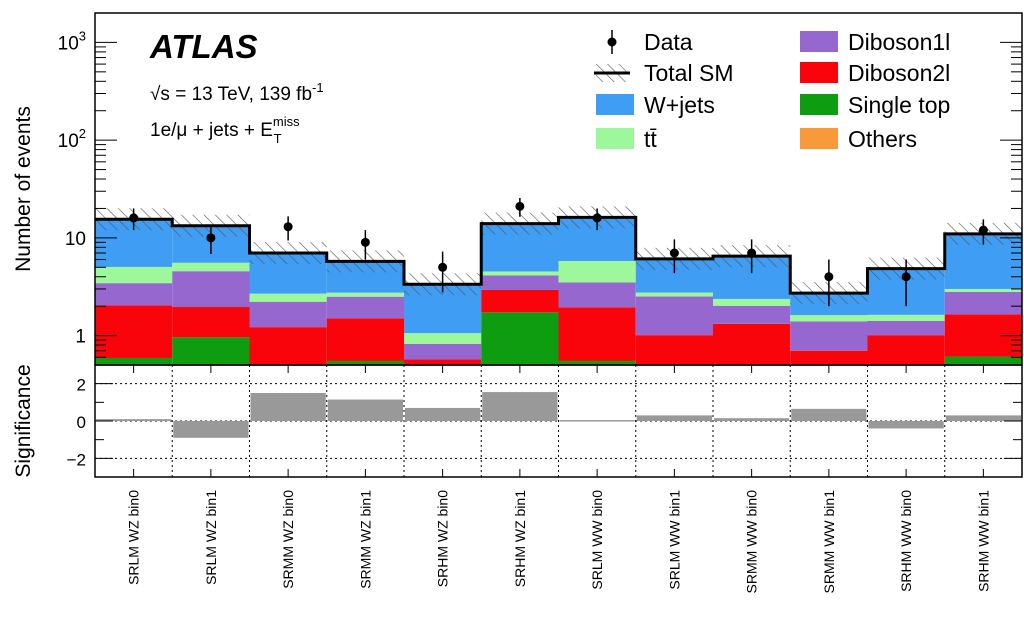  I want to click on legend-swatch-others, so click(819, 138).